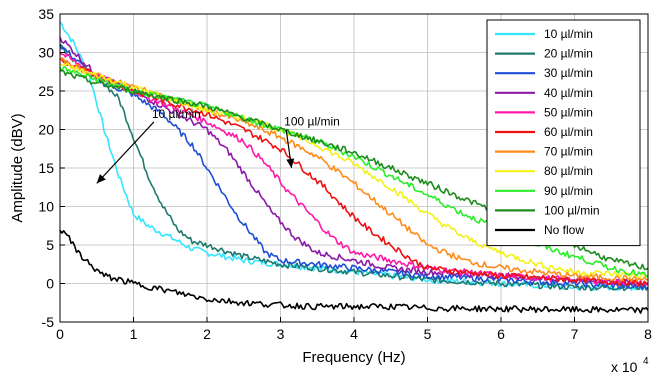 This screenshot has height=379, width=658. What do you see at coordinates (568, 34) in the screenshot?
I see `legend-label: 10 µl/min` at bounding box center [568, 34].